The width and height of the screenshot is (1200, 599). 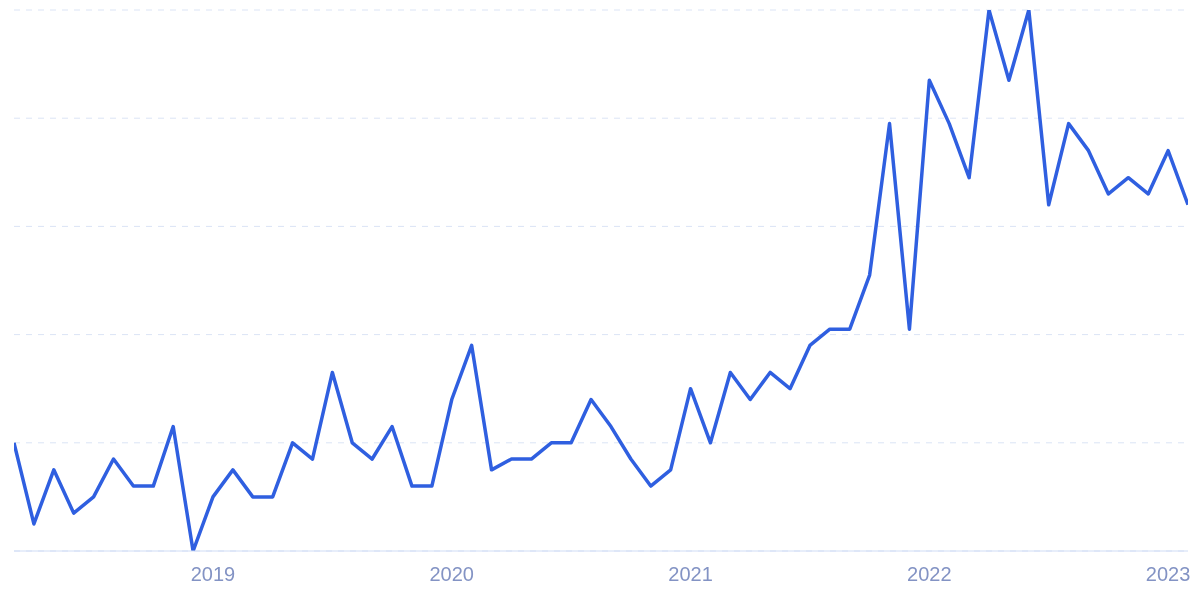 What do you see at coordinates (452, 574) in the screenshot?
I see `x-tick-label: 2020` at bounding box center [452, 574].